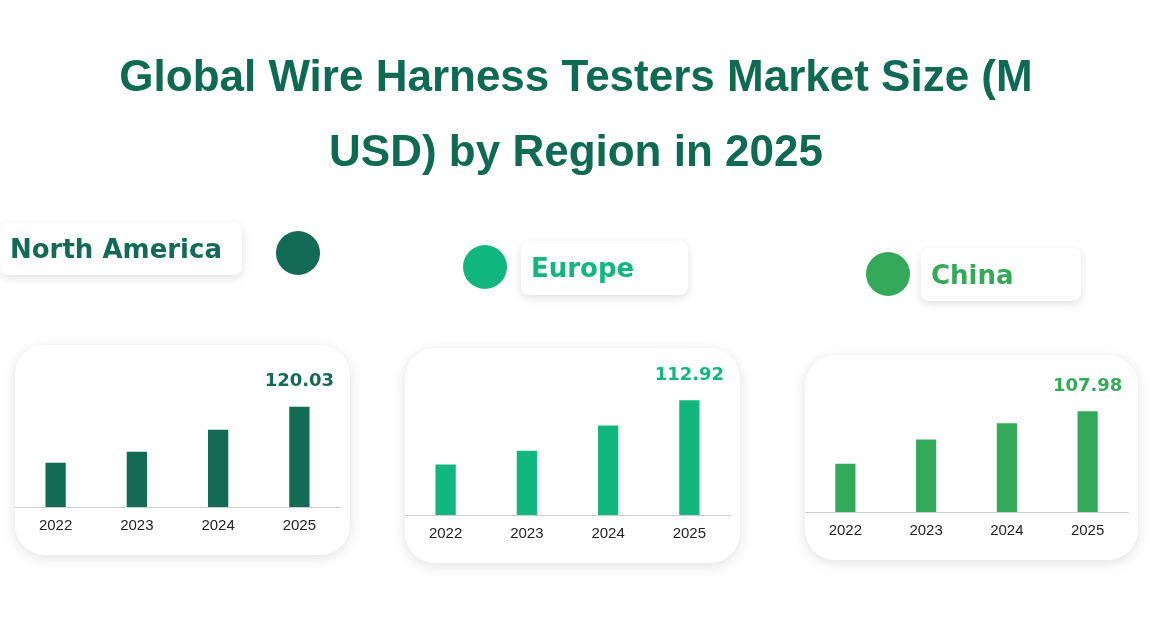  What do you see at coordinates (689, 373) in the screenshot?
I see `data-label: 112.92` at bounding box center [689, 373].